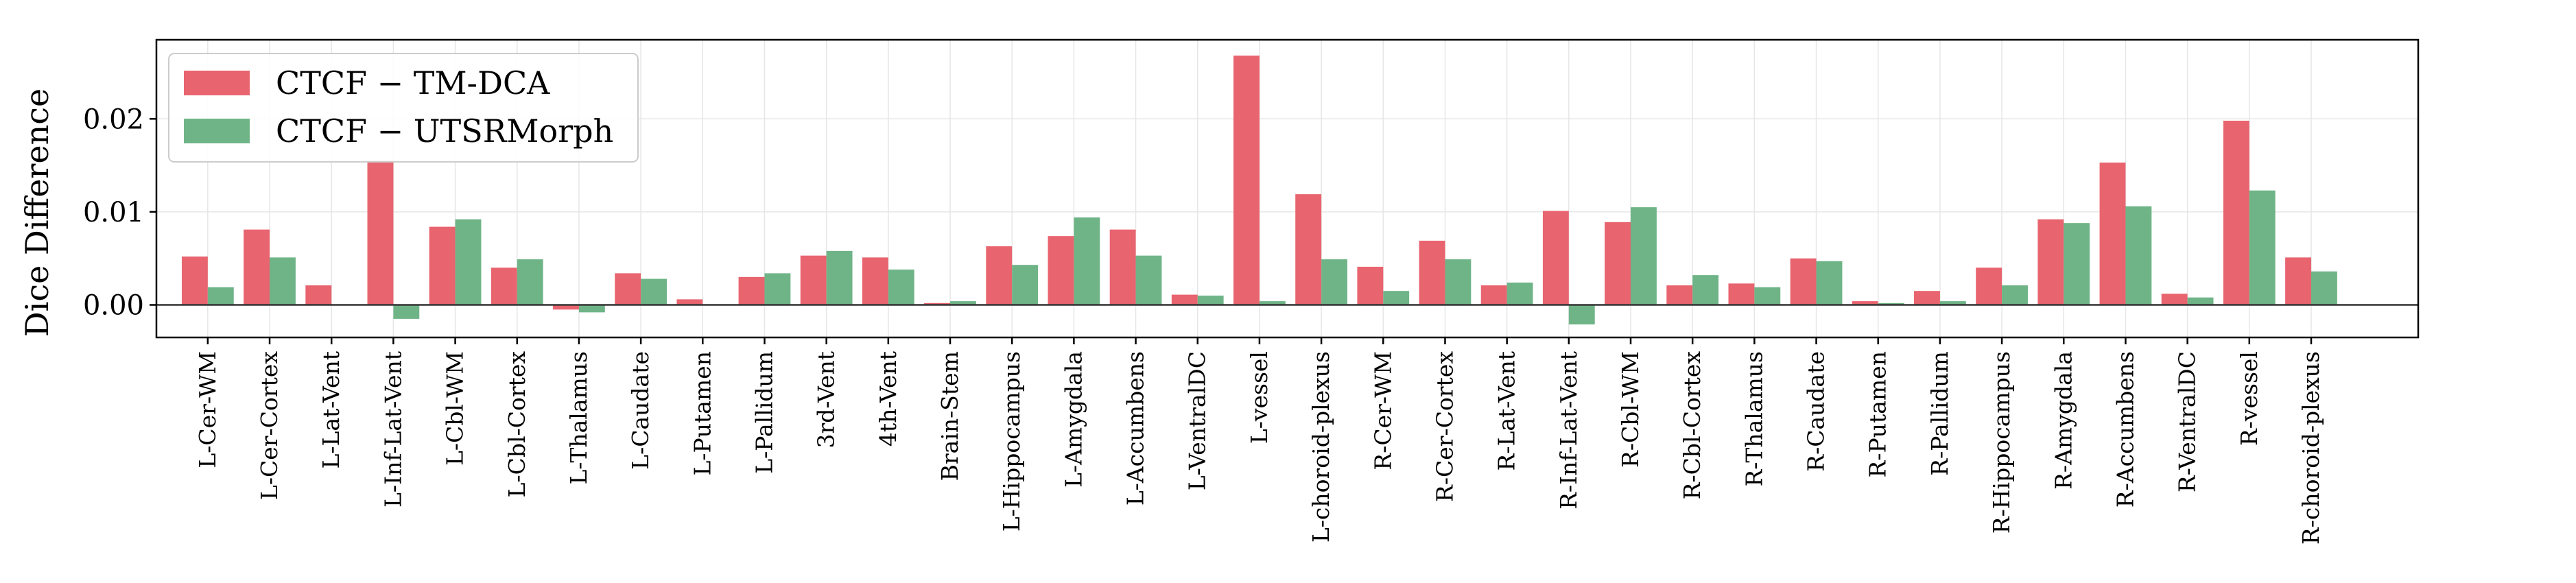  Describe the element at coordinates (702, 414) in the screenshot. I see `x-tick-label-l-putamen: L-Putamen` at that location.